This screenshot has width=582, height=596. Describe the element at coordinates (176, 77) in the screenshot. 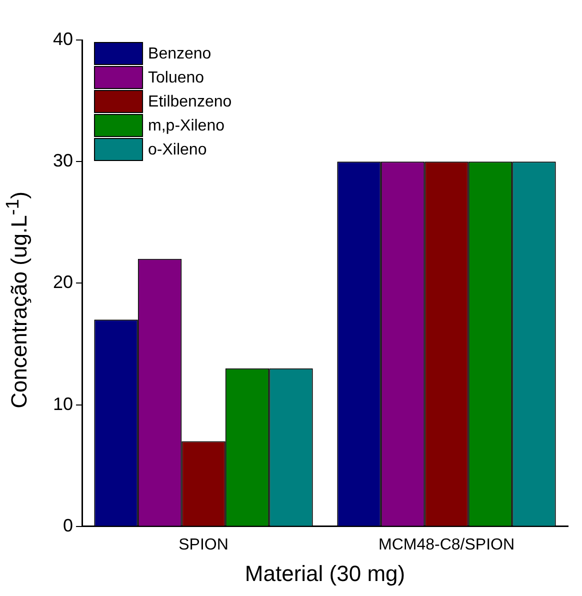

I see `legend-label: Tolueno` at that location.